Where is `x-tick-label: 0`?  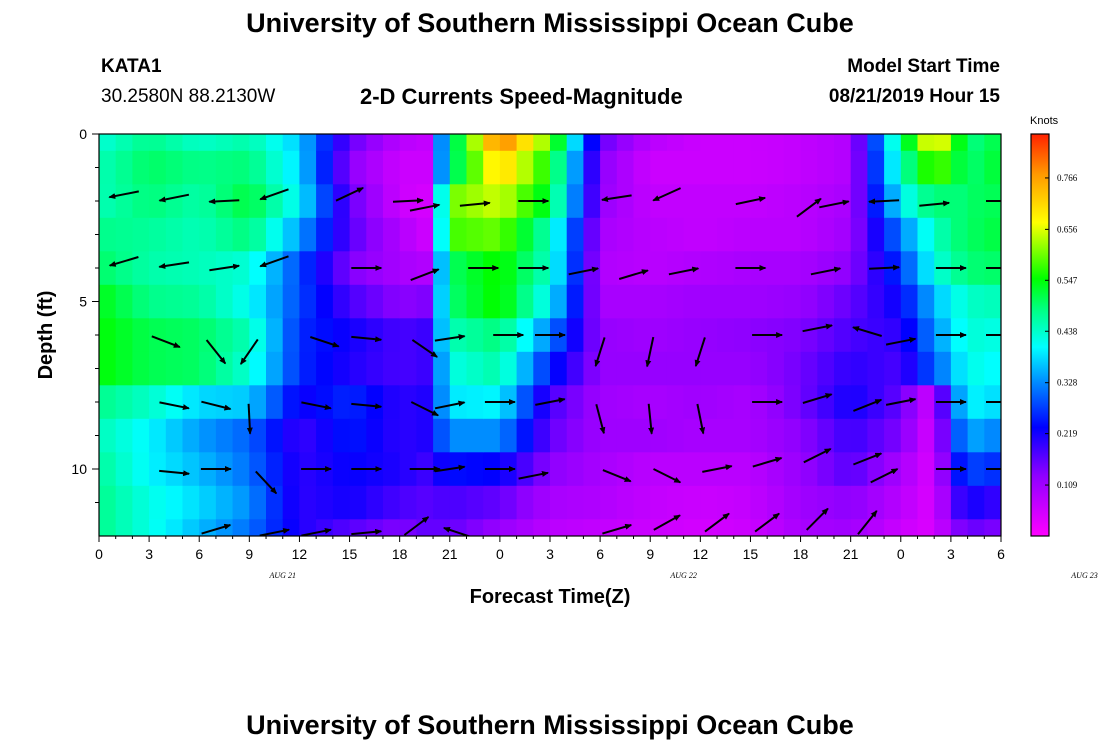
x-tick-label: 0 is located at coordinates (500, 554).